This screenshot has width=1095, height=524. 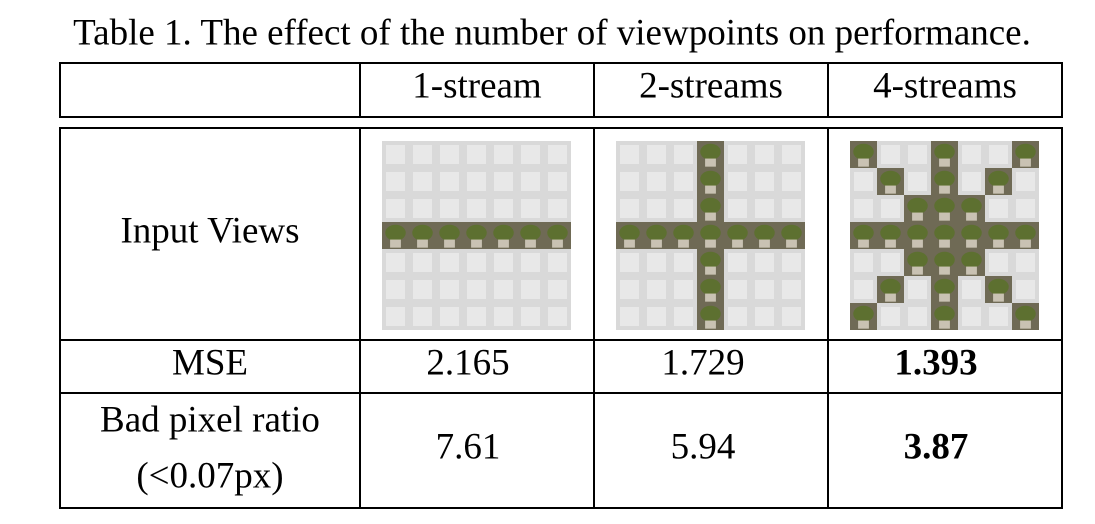 What do you see at coordinates (467, 362) in the screenshot?
I see `cell: 2.165` at bounding box center [467, 362].